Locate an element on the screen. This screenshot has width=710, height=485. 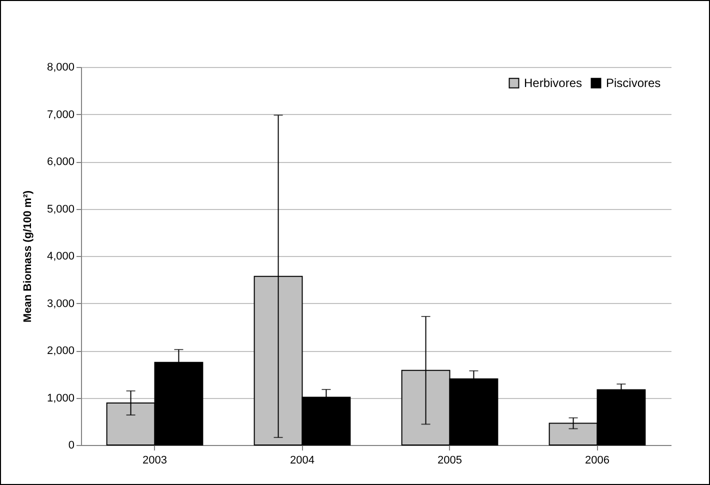
legend-label: Herbivores is located at coordinates (553, 83).